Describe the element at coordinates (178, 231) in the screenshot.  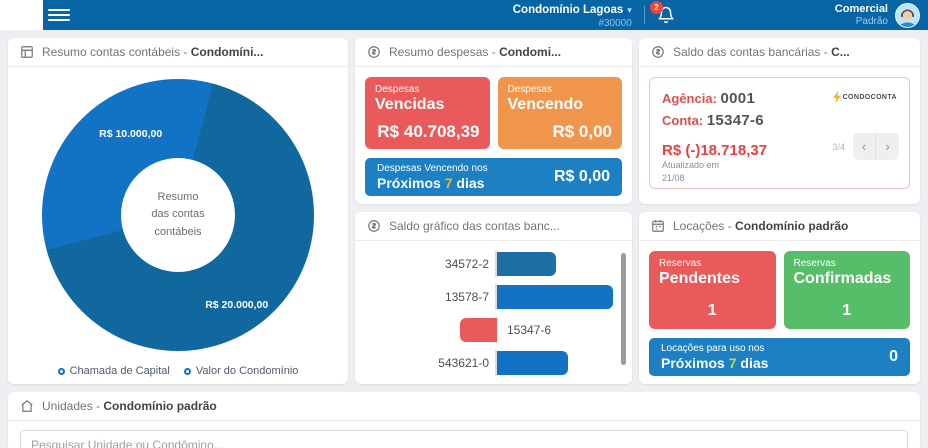
I see `donut-center-line: contábeis` at that location.